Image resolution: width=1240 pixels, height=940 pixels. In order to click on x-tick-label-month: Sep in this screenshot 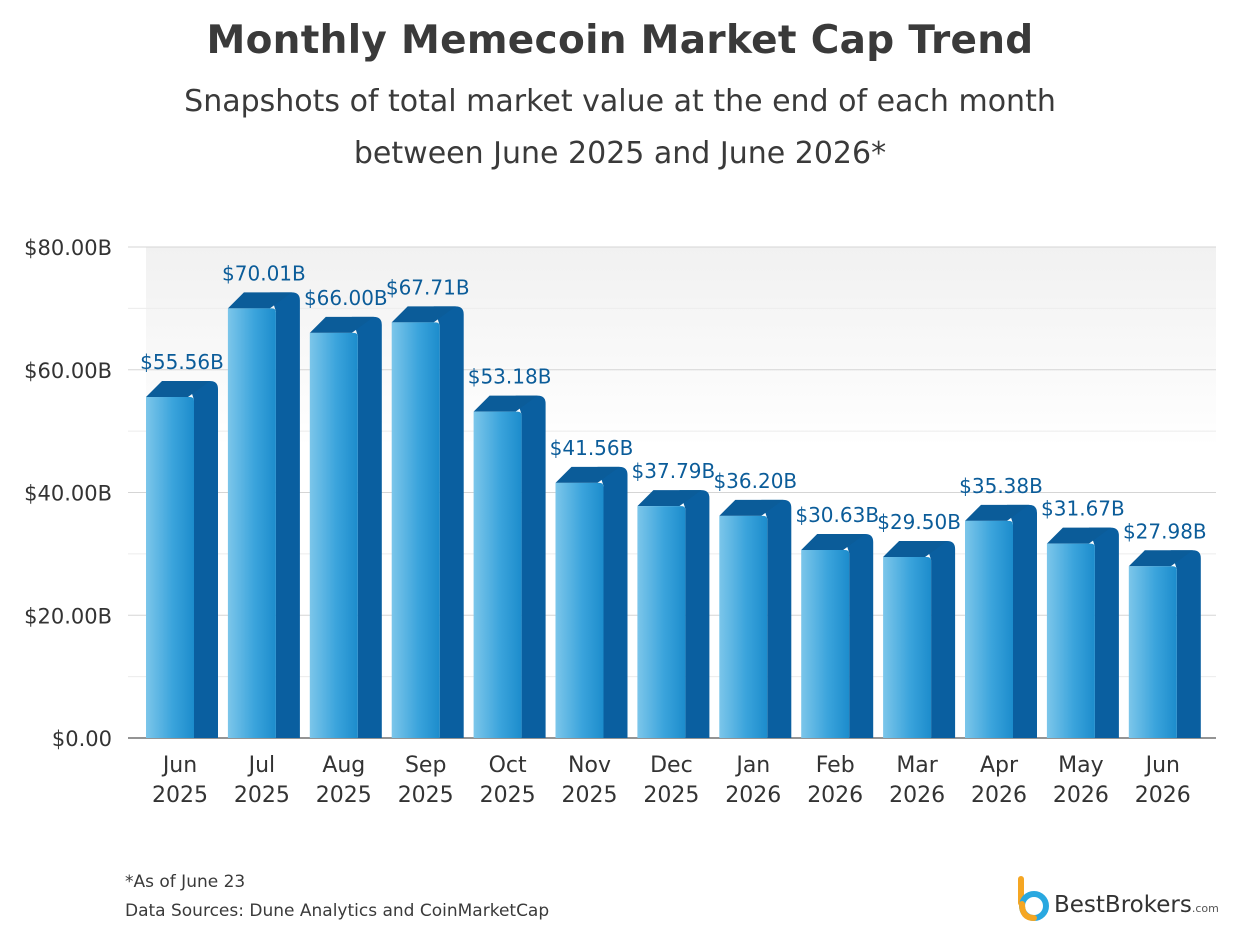, I will do `click(425, 765)`.